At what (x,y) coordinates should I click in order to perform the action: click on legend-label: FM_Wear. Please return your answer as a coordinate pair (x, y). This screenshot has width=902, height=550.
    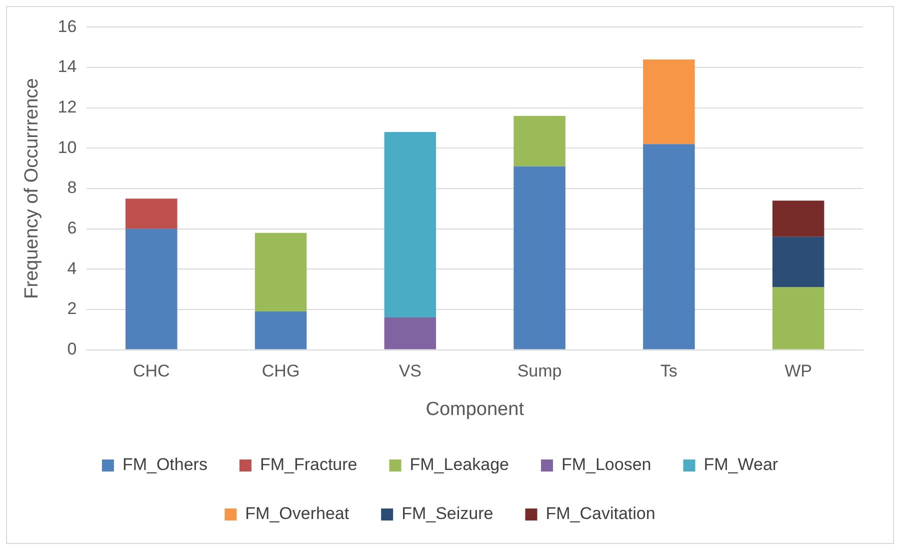
    Looking at the image, I should click on (741, 464).